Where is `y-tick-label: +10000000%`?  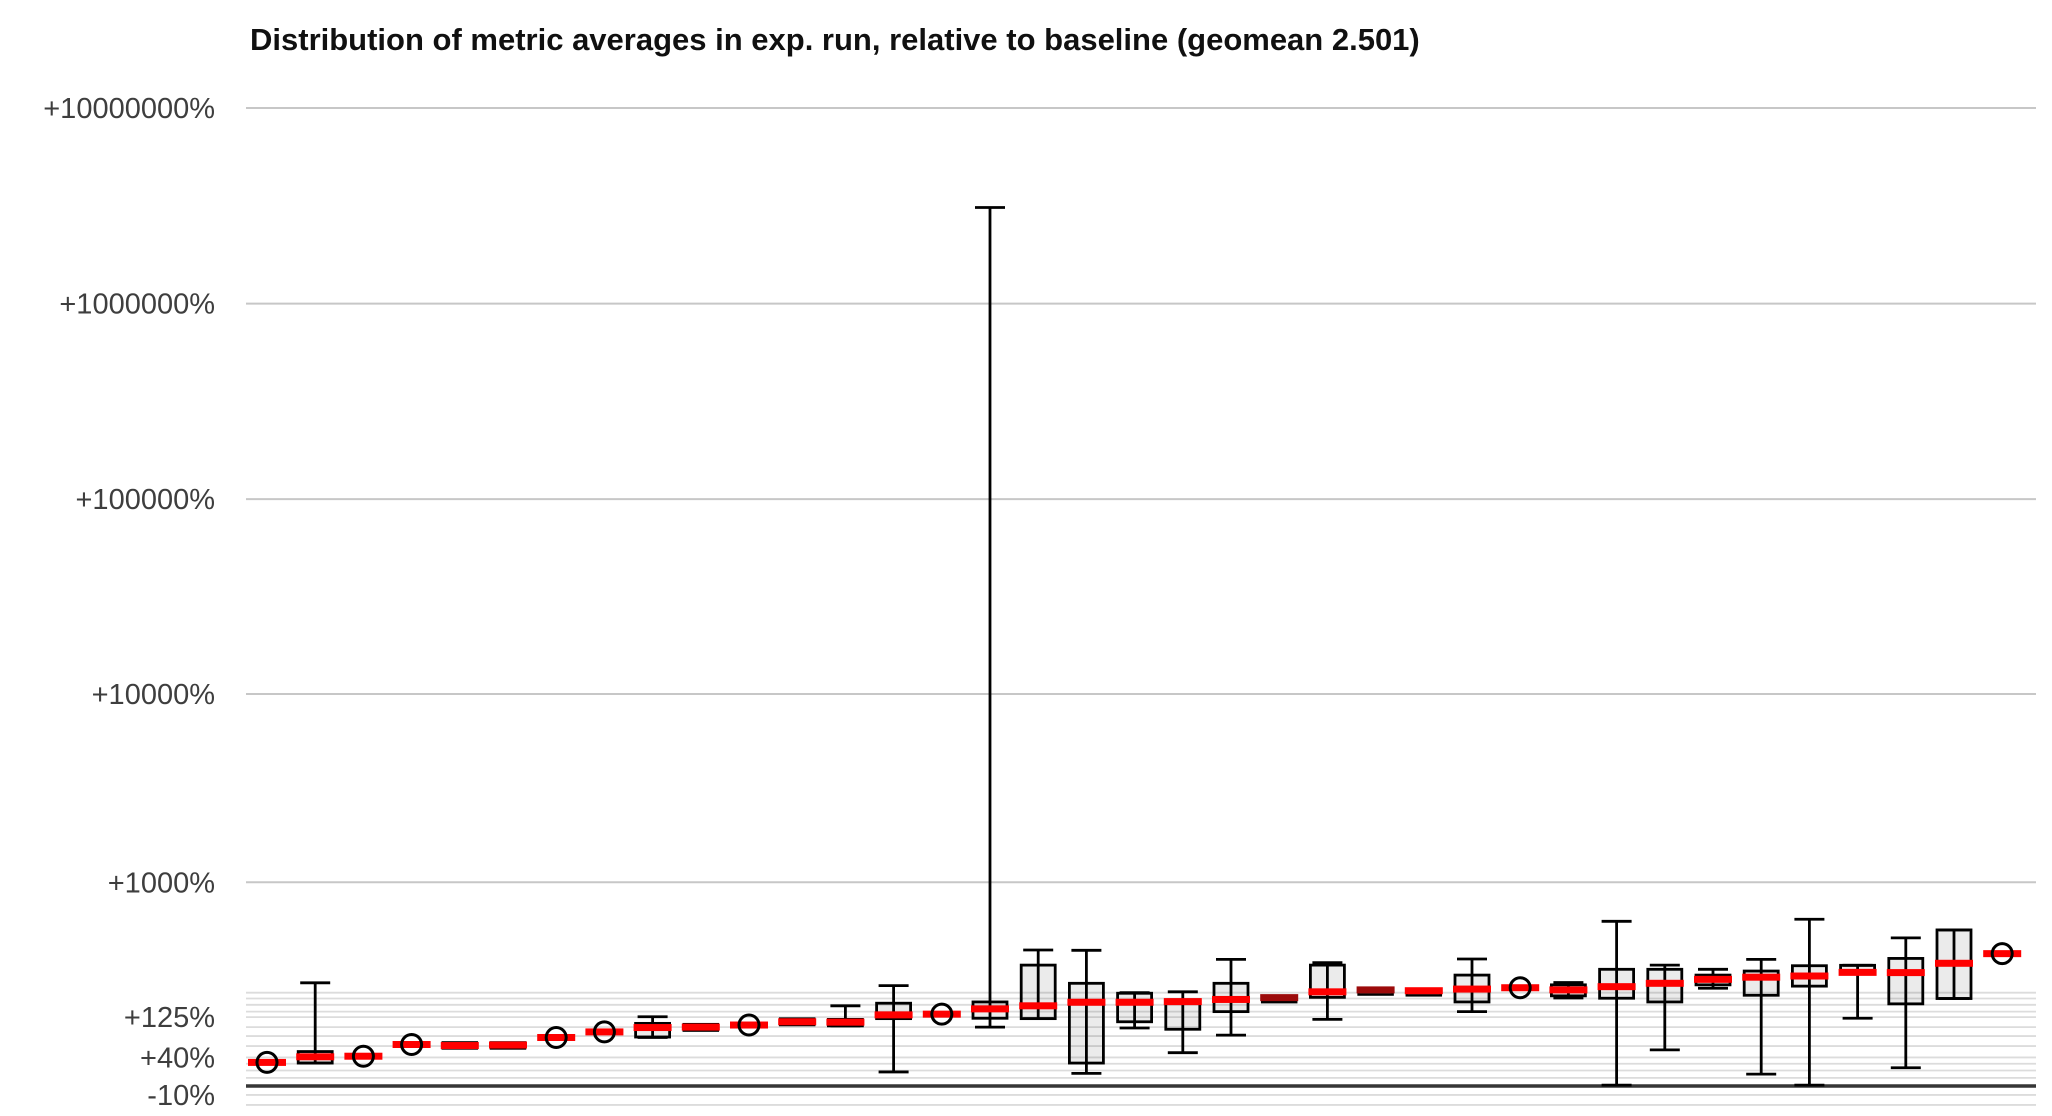
y-tick-label: +10000000% is located at coordinates (129, 109).